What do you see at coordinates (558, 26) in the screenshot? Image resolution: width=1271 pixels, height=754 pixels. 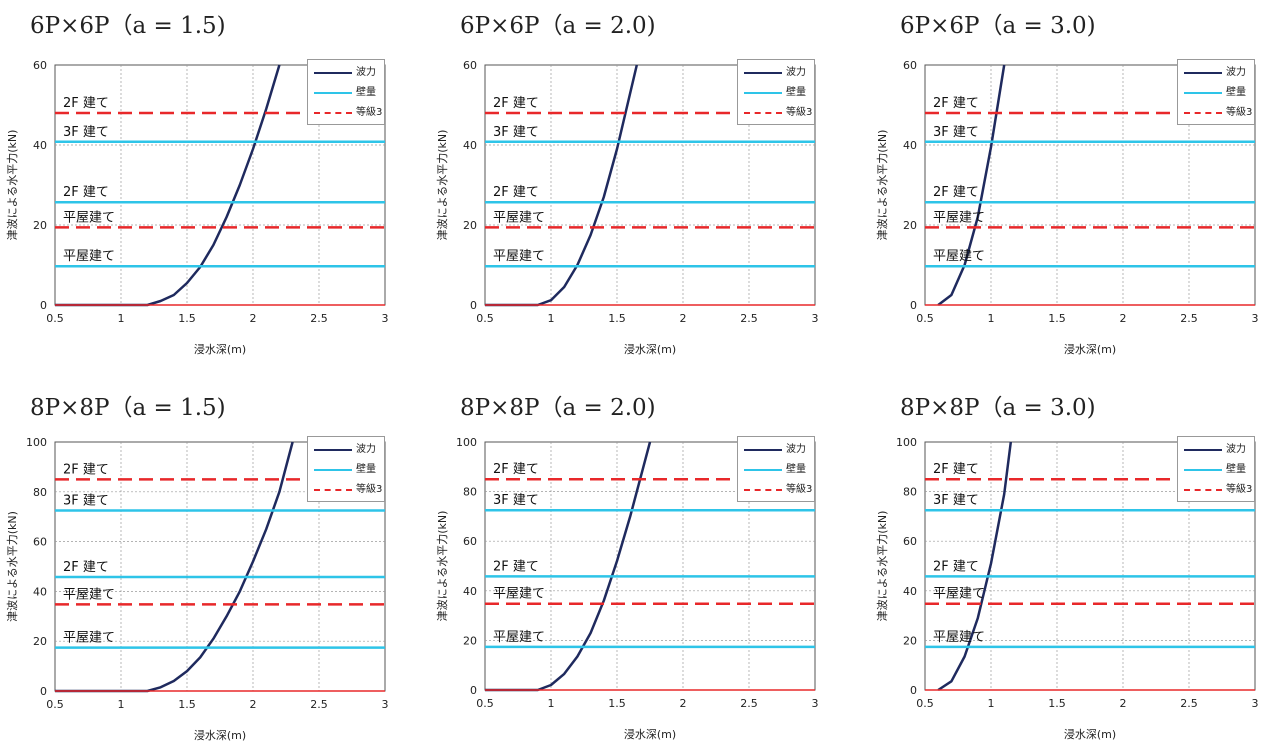 I see `chart-title: 6P×6P（a = 2.0)` at bounding box center [558, 26].